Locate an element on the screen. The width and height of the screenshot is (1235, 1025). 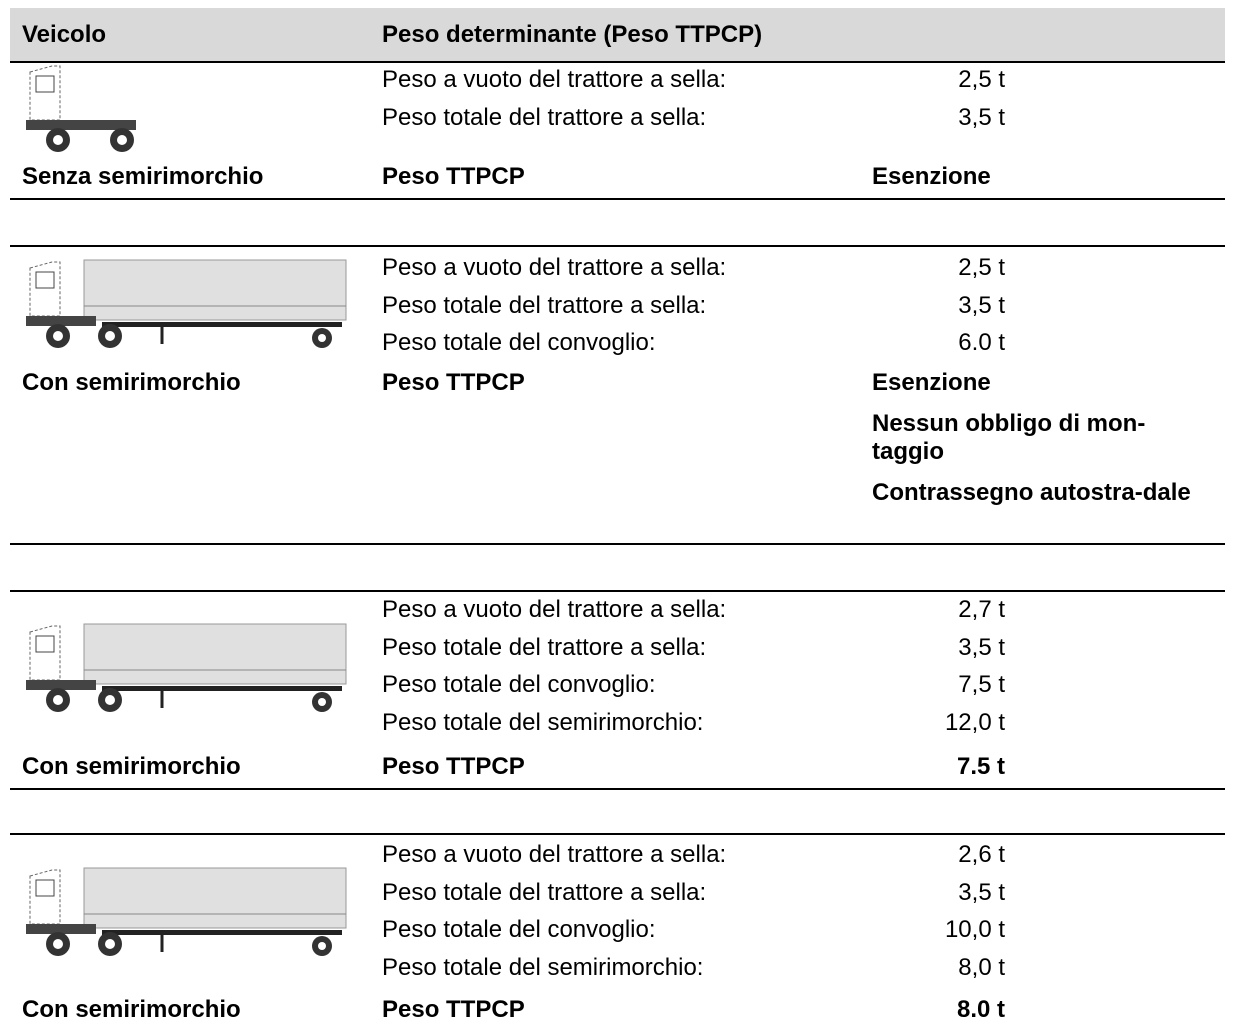
row-value: 6.0 t is located at coordinates (981, 342).